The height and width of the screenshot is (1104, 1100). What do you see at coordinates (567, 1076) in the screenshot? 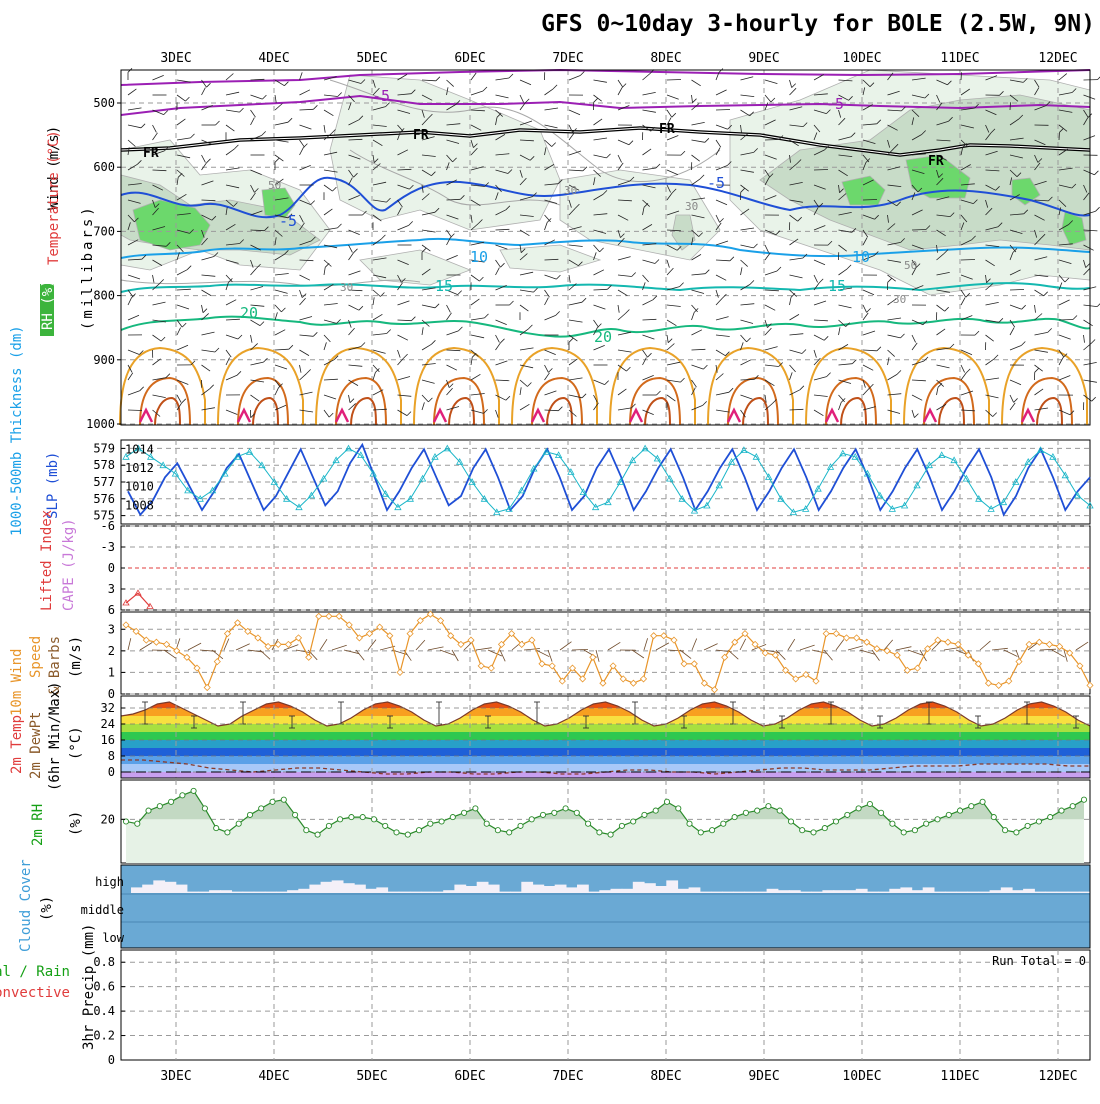
I see `date-label: 7DEC` at bounding box center [567, 1076].